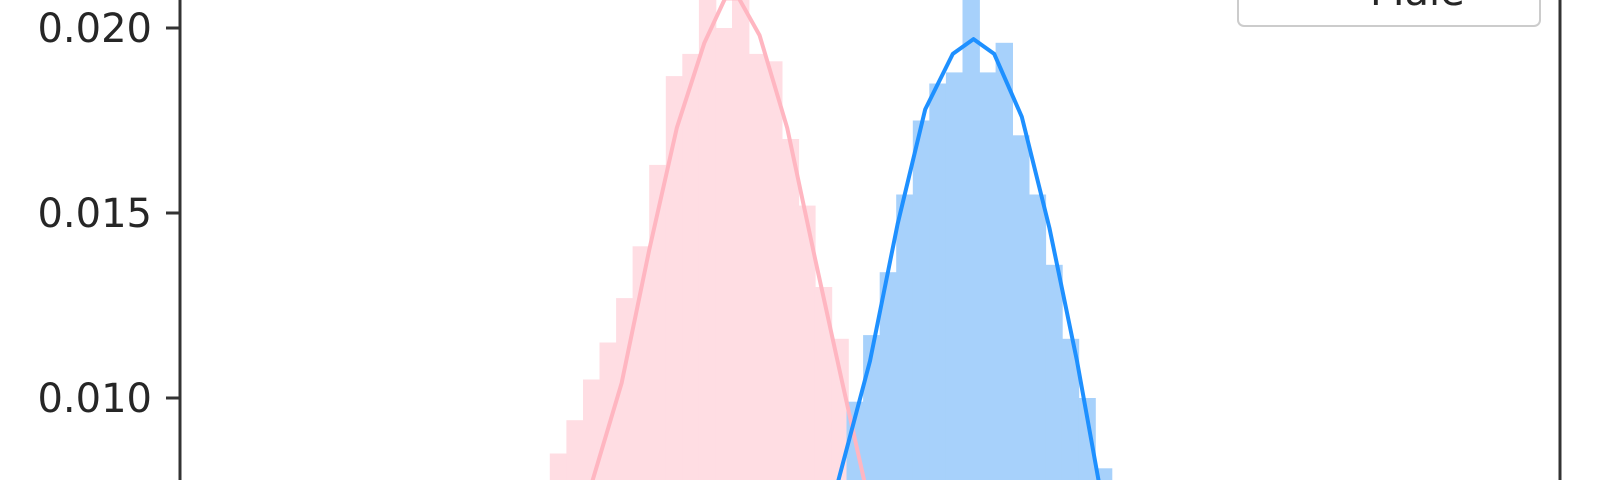 The image size is (1600, 480). I want to click on legend-frame, so click(1389, 13).